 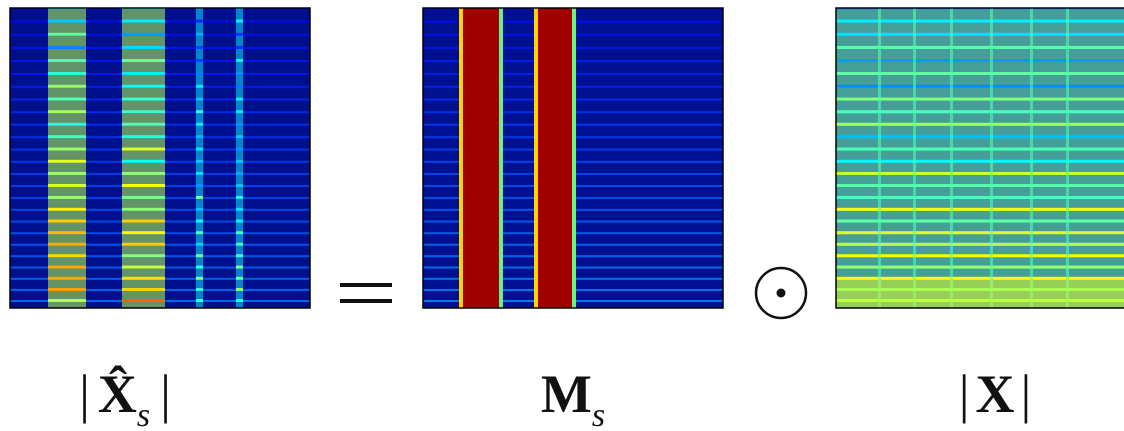 What do you see at coordinates (964, 394) in the screenshot?
I see `label-left: |` at bounding box center [964, 394].